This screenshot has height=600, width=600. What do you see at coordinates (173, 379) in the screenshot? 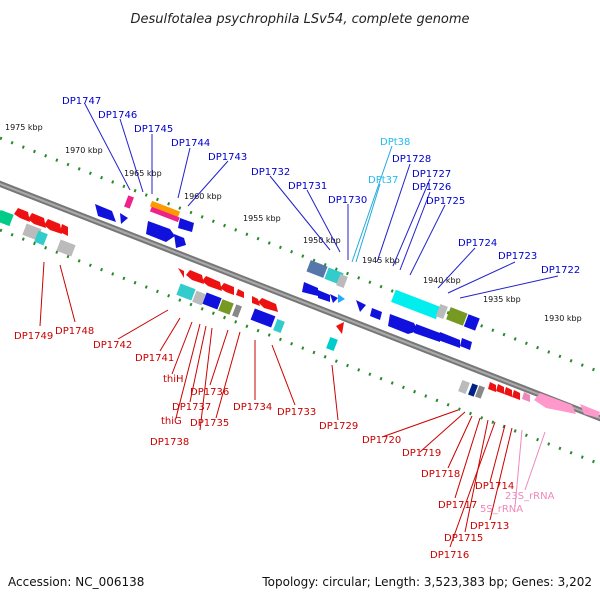
I see `gene-label-thih: thiH` at bounding box center [173, 379].